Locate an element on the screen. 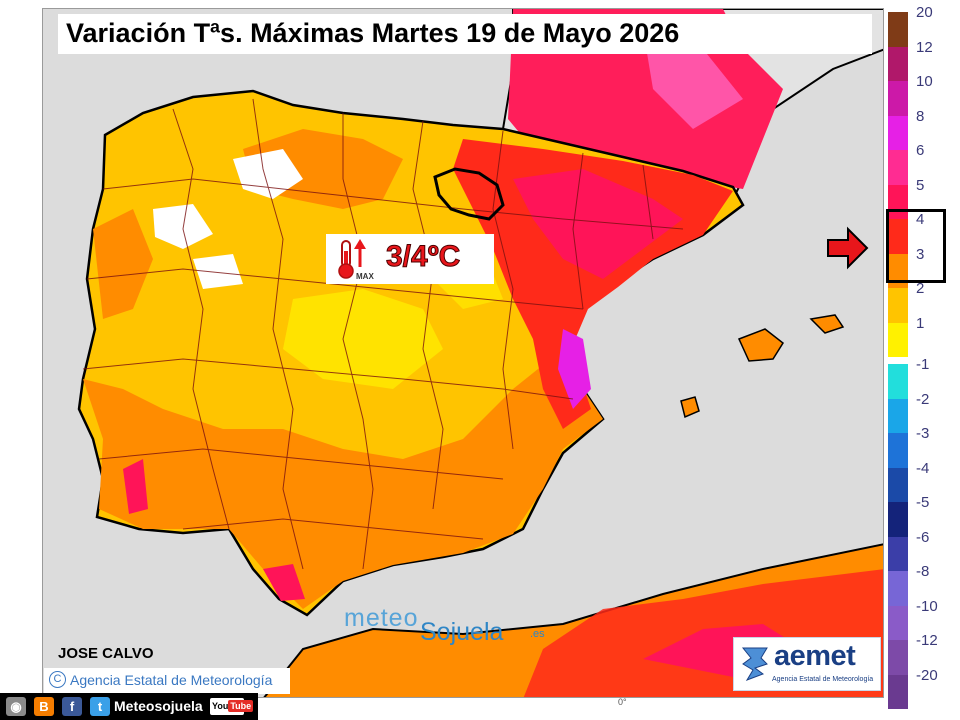 Image resolution: width=960 pixels, height=720 pixels. aemet-wordmark: aemet is located at coordinates (815, 656).